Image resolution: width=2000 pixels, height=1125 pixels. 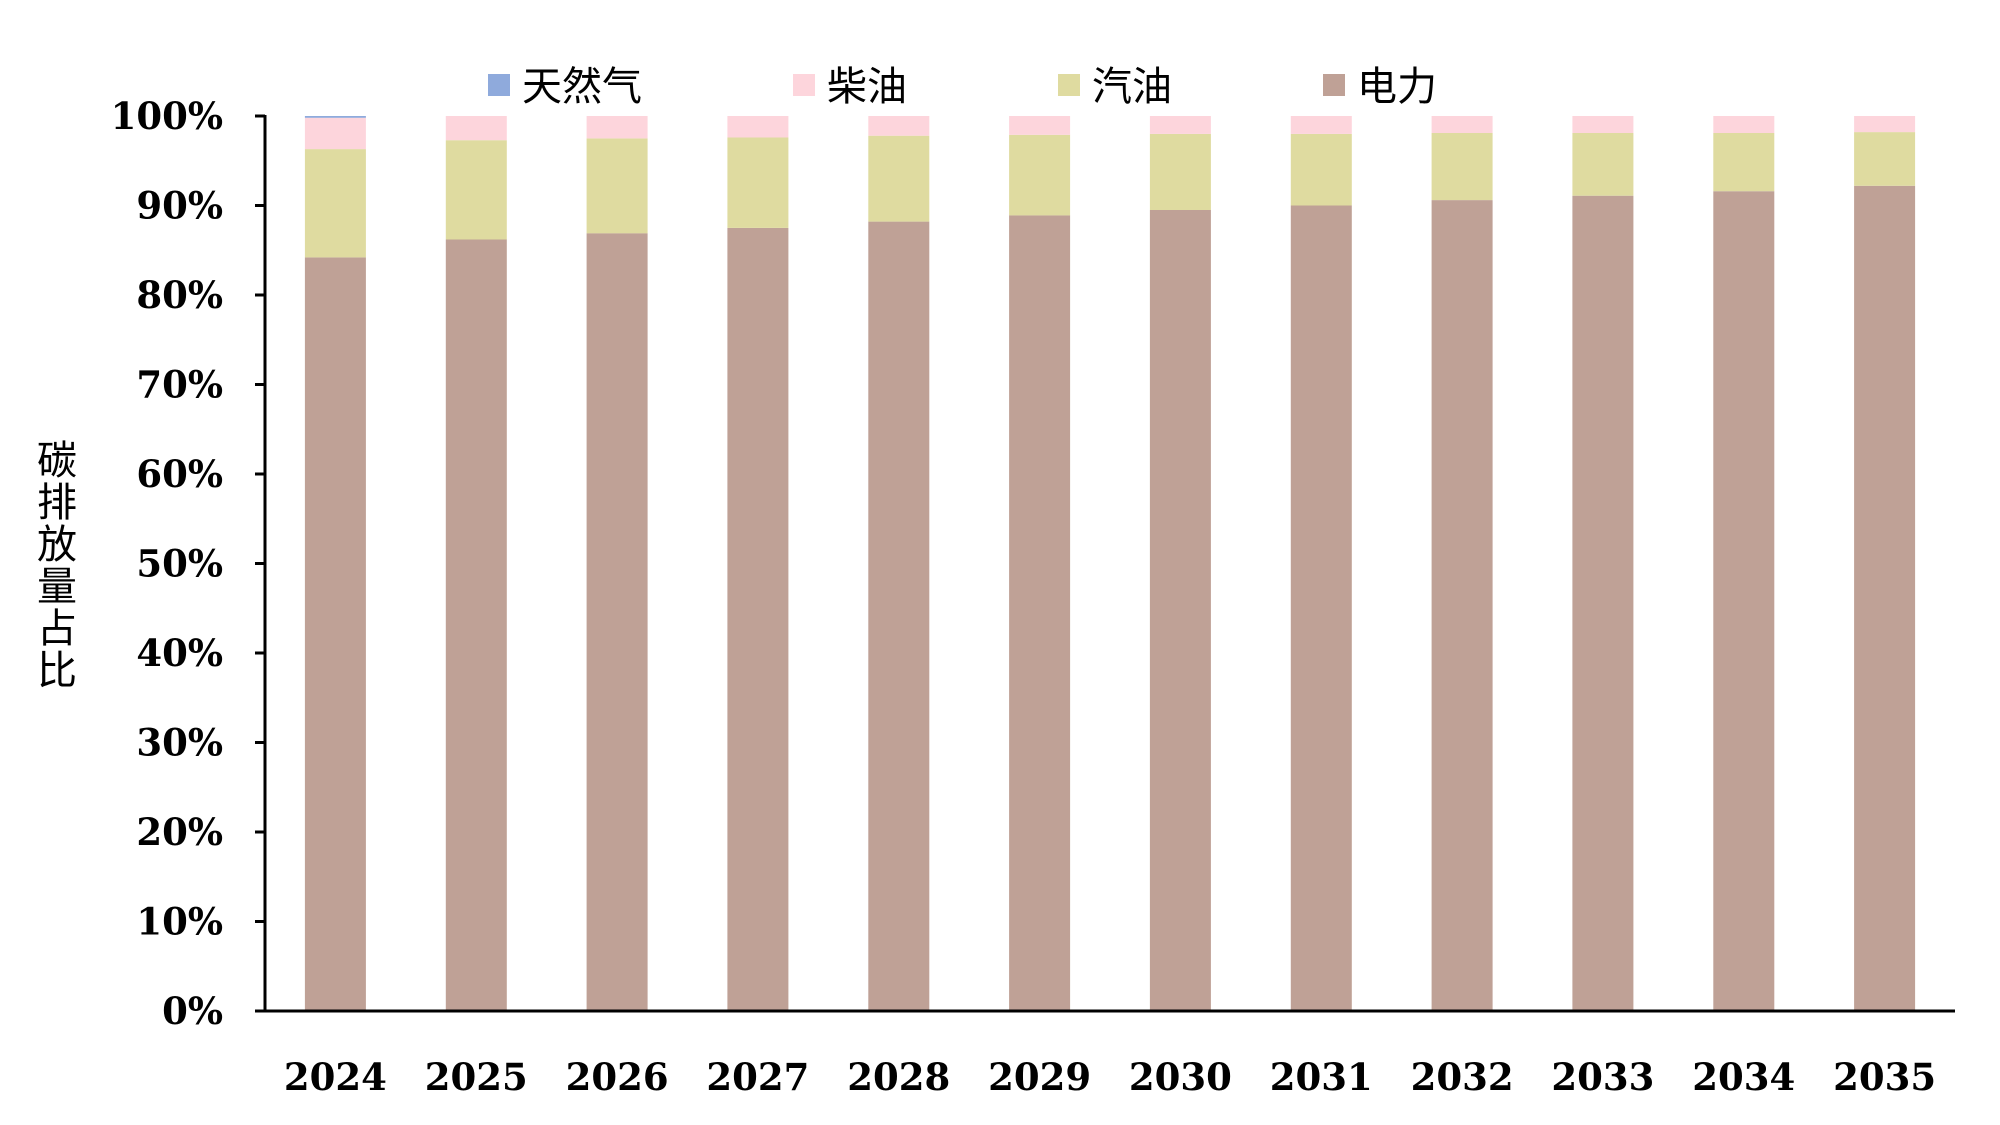 I want to click on legend-label: 汽油, so click(x=1132, y=87).